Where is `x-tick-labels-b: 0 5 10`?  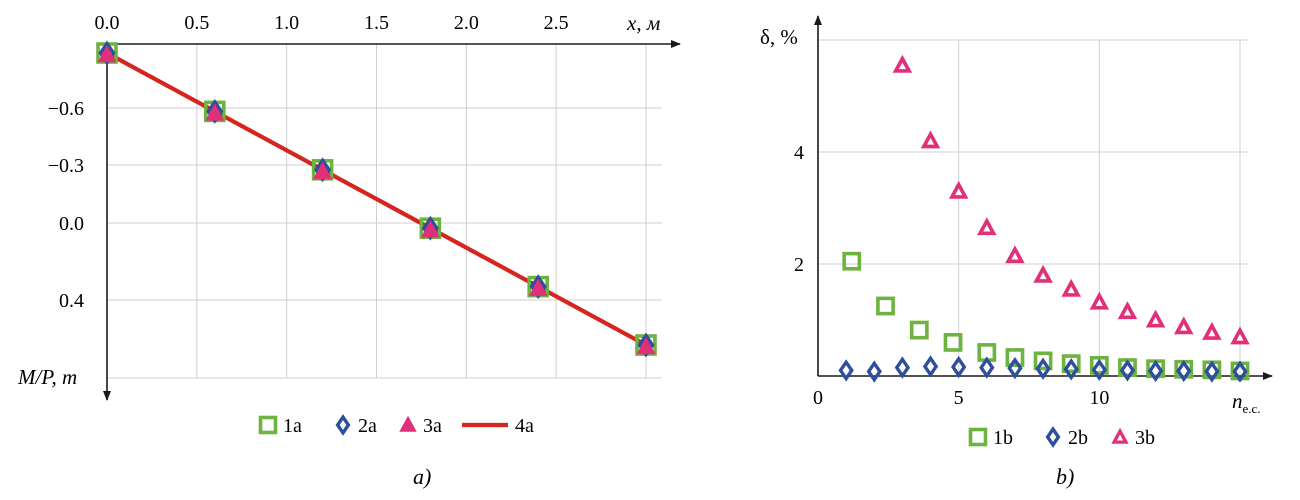 x-tick-labels-b: 0 5 10 is located at coordinates (961, 398).